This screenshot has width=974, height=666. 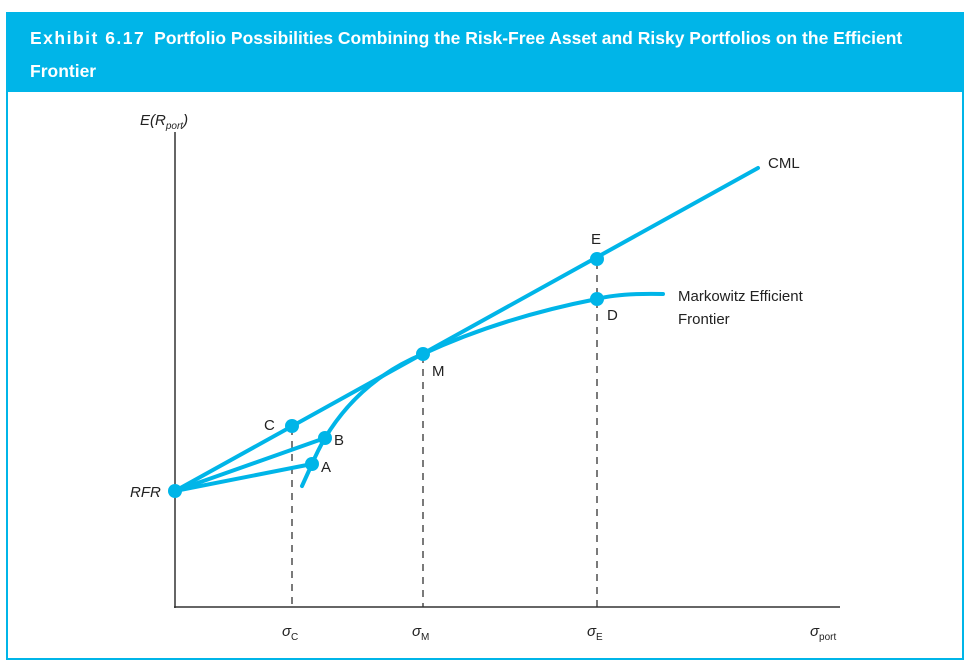 I want to click on label-rfr: RFR, so click(x=145, y=492).